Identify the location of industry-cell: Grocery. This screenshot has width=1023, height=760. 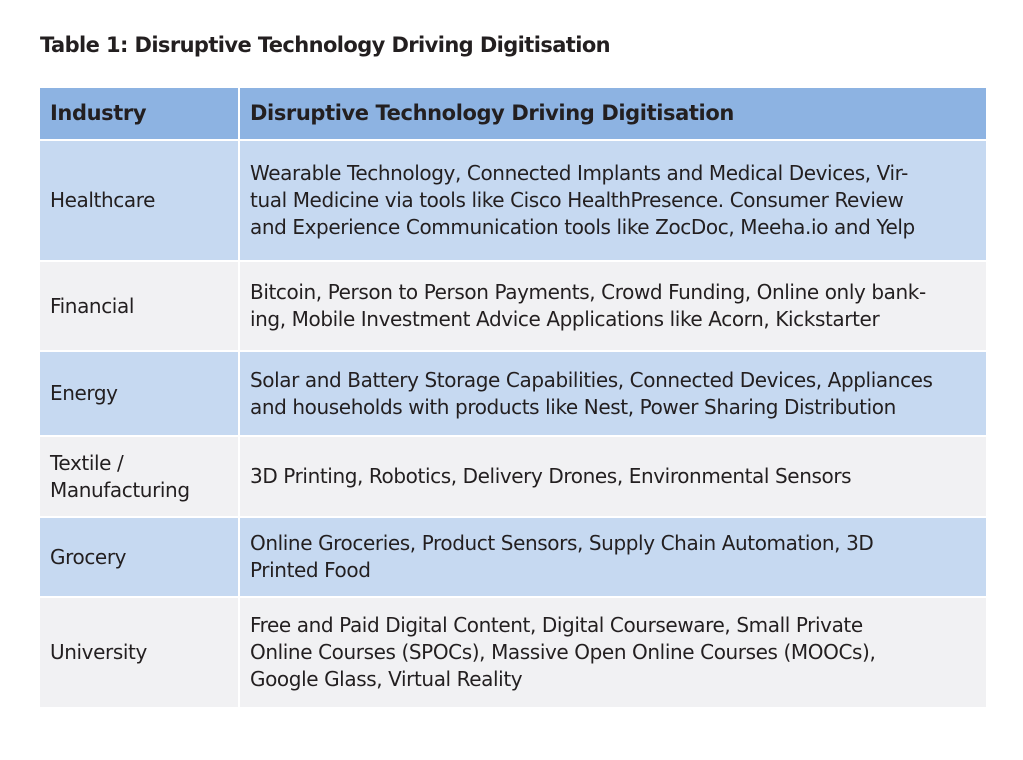
(140, 558).